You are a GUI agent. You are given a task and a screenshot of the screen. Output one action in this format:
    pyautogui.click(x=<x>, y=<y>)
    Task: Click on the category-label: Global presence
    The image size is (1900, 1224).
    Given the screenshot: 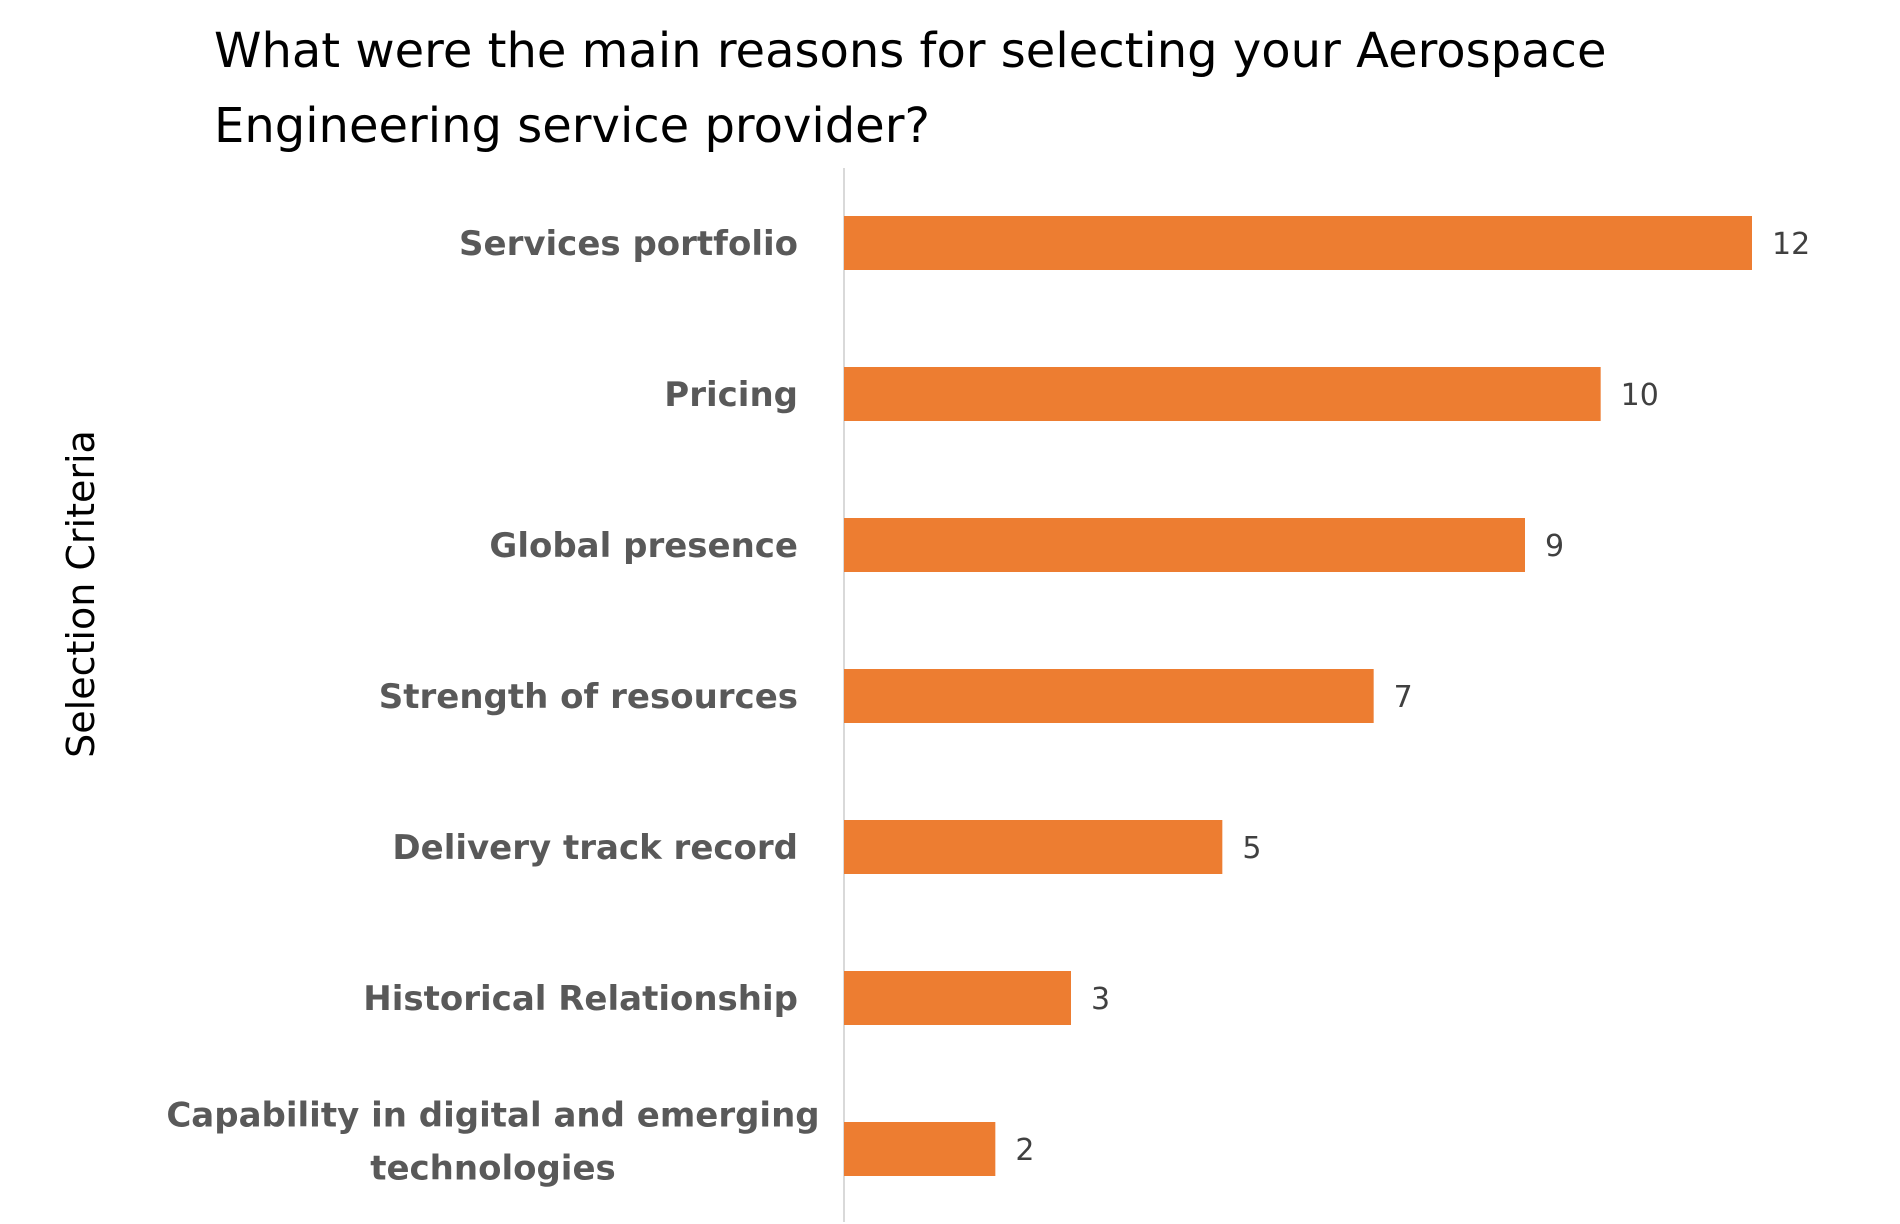 What is the action you would take?
    pyautogui.click(x=643, y=546)
    